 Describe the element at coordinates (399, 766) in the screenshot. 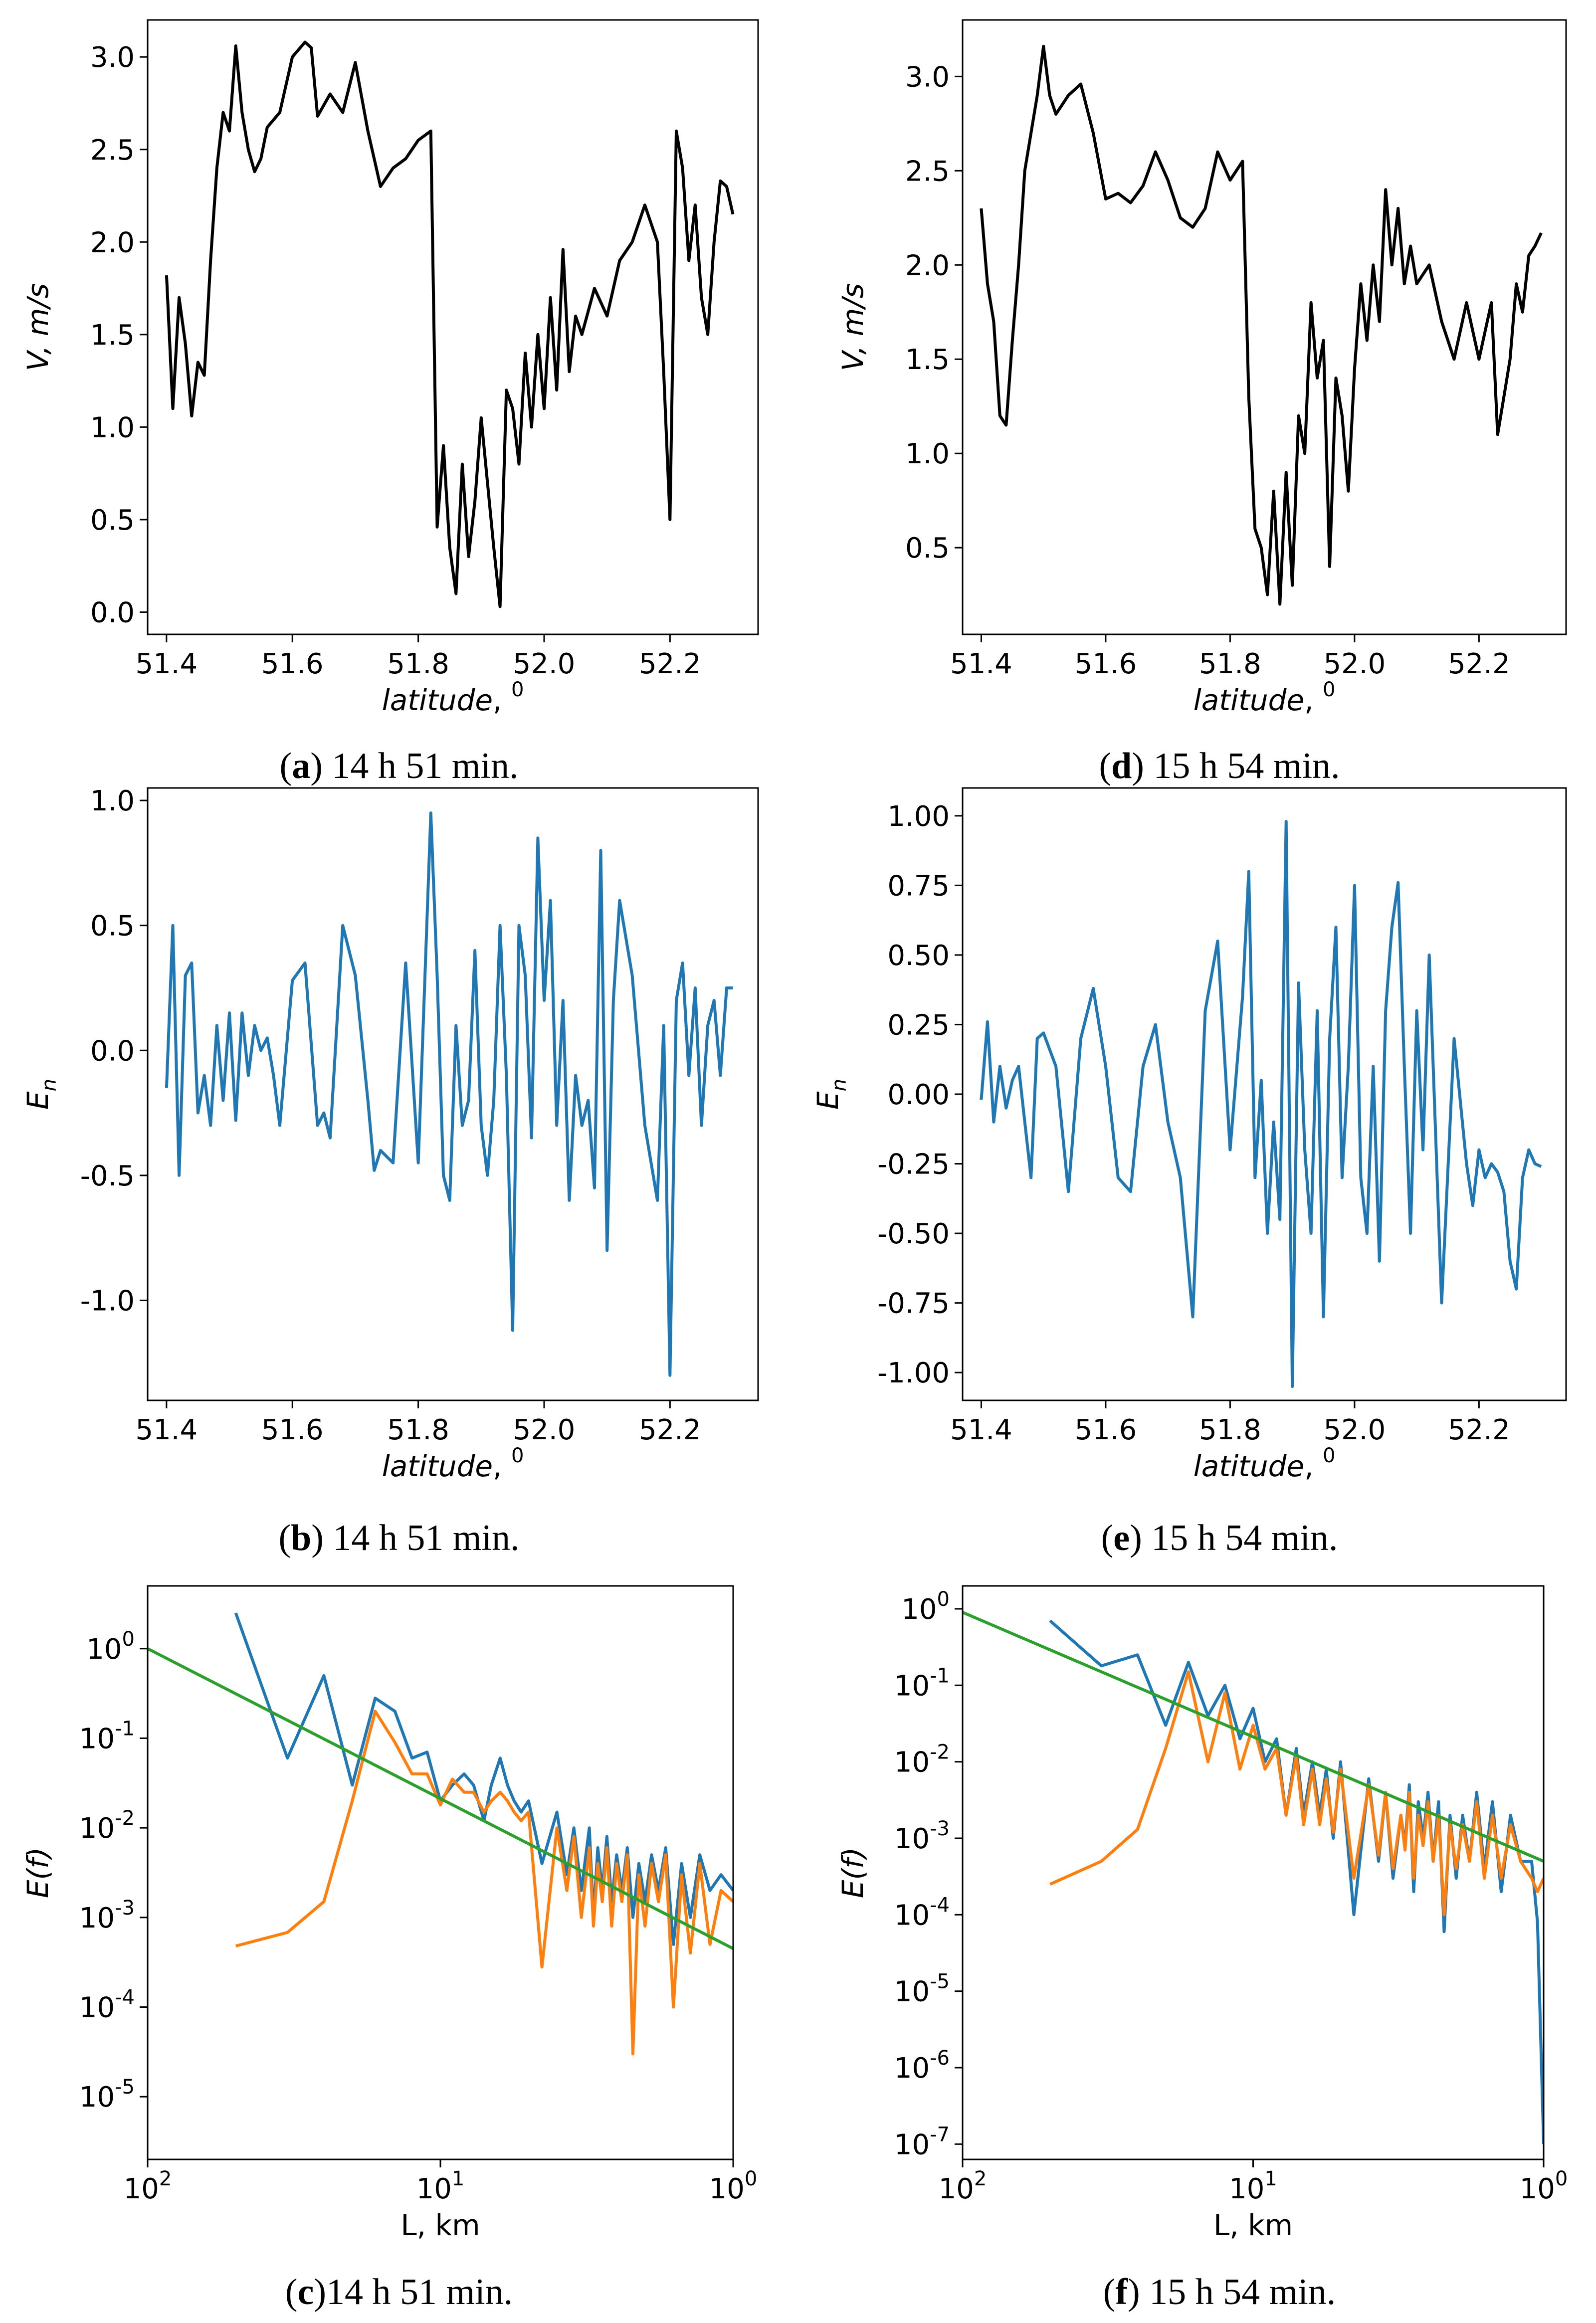

I see `panel-caption: (a) 14 h 51 min.` at that location.